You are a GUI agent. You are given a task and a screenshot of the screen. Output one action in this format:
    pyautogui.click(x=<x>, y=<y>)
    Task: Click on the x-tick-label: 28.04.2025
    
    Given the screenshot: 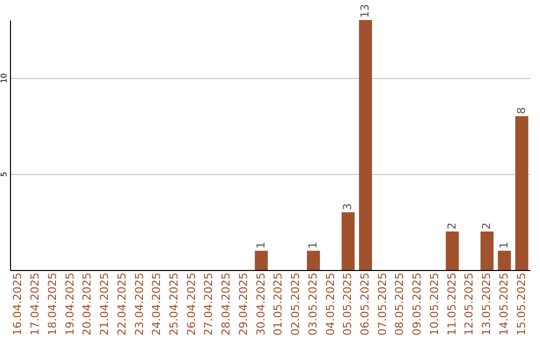 What is the action you would take?
    pyautogui.click(x=226, y=304)
    